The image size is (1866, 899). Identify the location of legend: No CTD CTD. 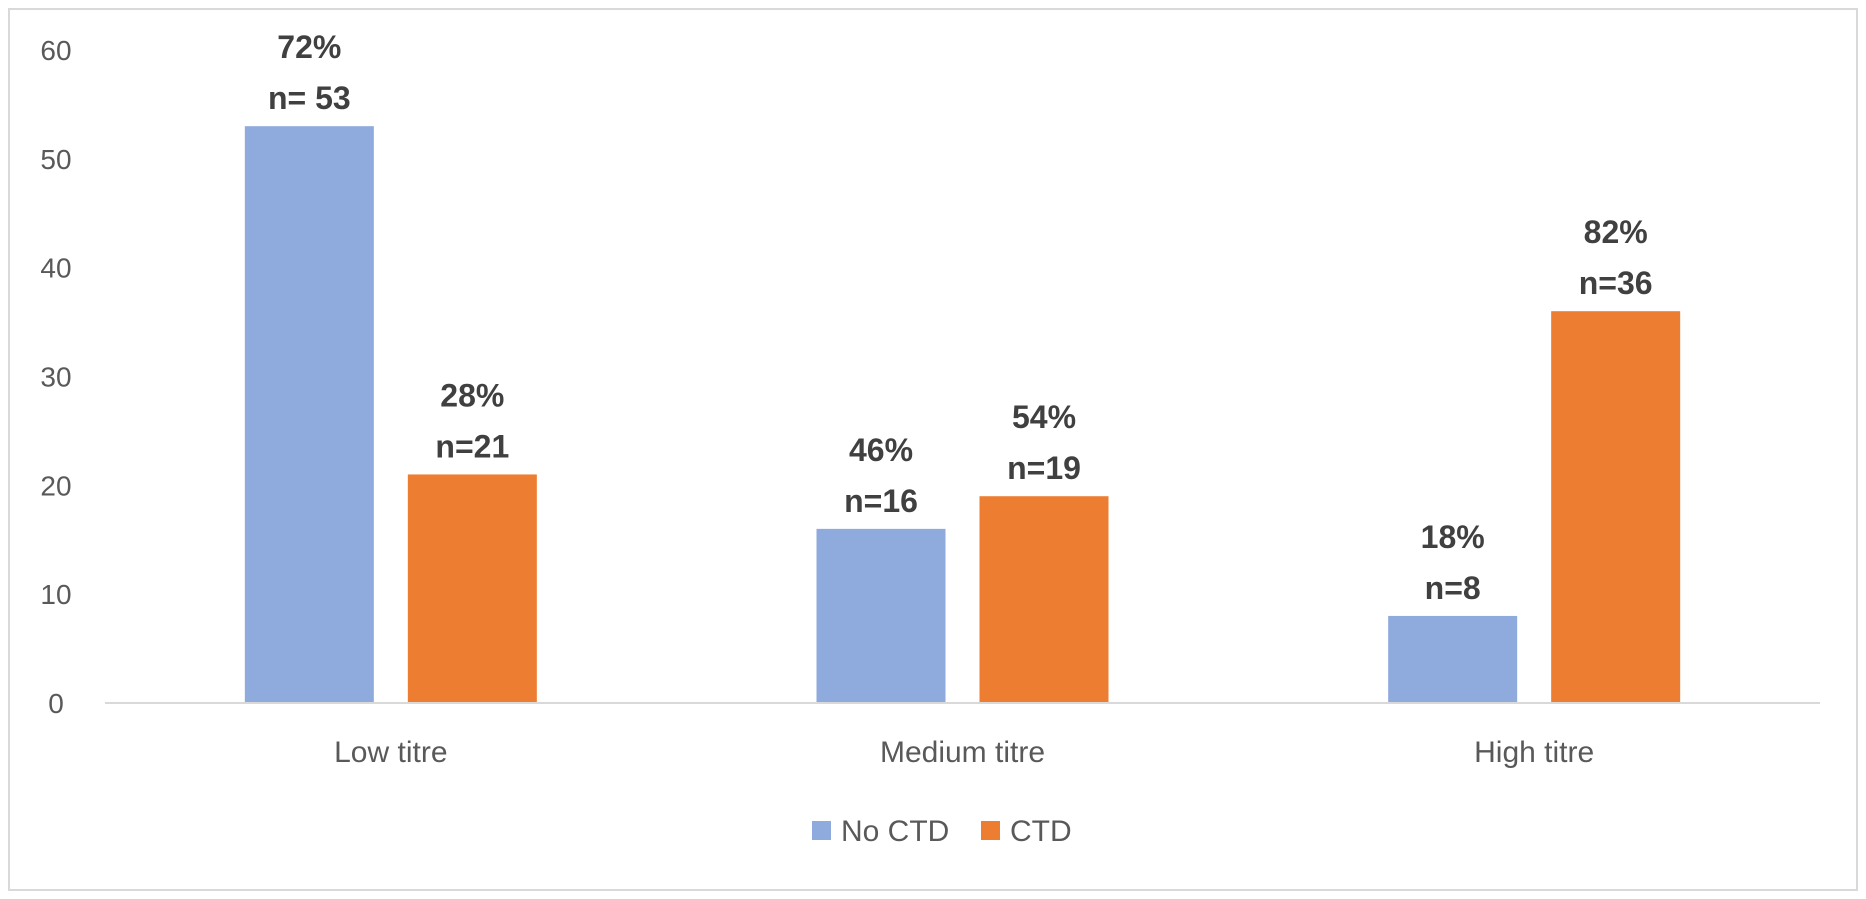
(942, 831).